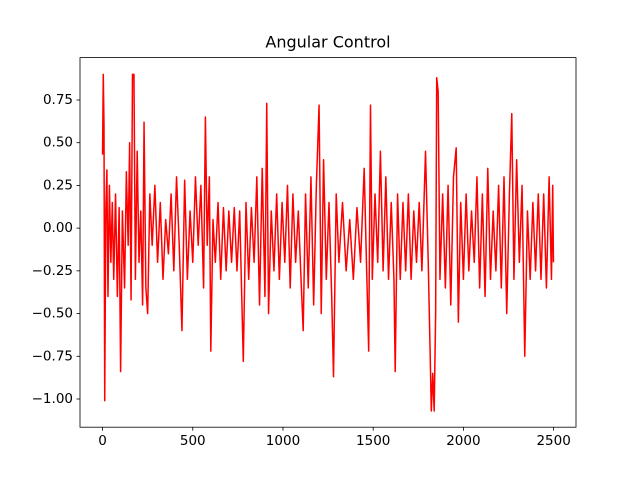 The height and width of the screenshot is (480, 640). Describe the element at coordinates (327, 42) in the screenshot. I see `chart-title: Angular Control` at that location.